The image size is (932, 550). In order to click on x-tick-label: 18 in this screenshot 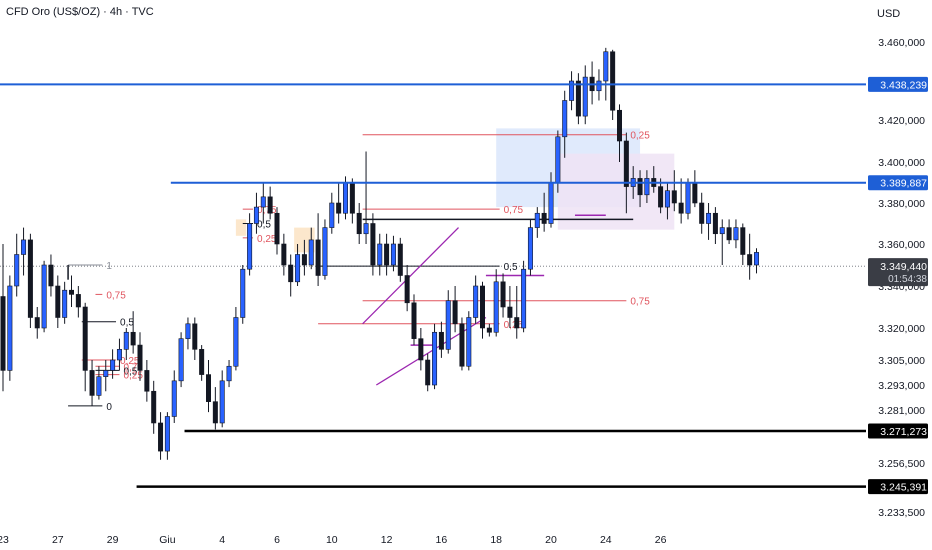, I will do `click(496, 540)`.